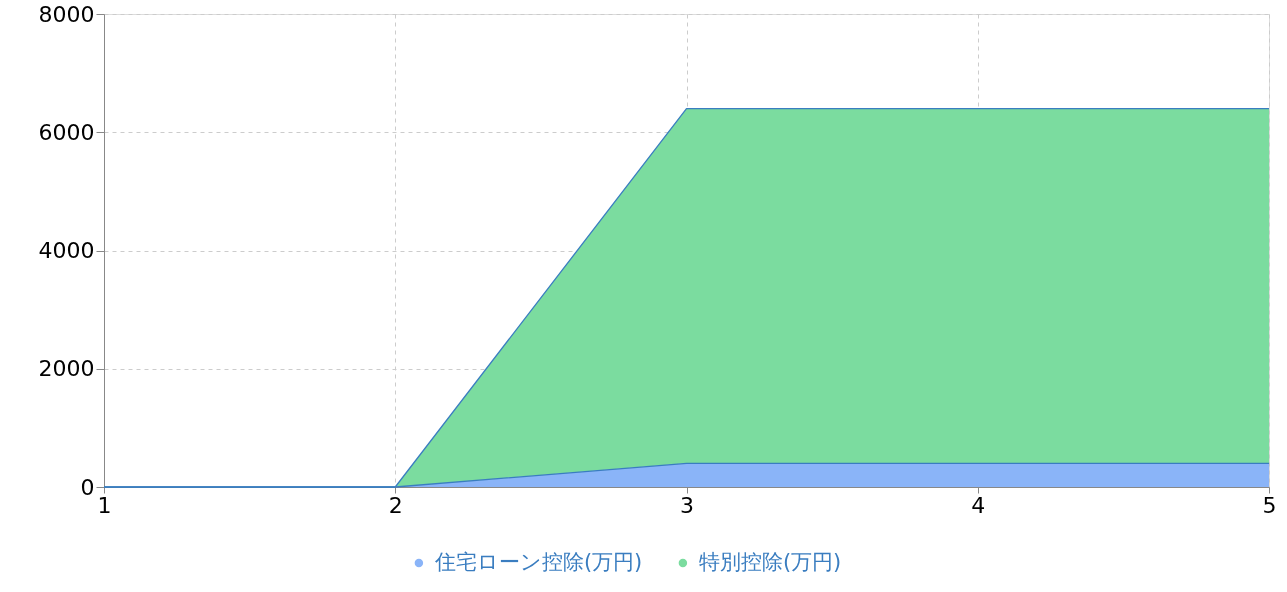  Describe the element at coordinates (770, 562) in the screenshot. I see `legend-label: 特別控除(万円)` at that location.